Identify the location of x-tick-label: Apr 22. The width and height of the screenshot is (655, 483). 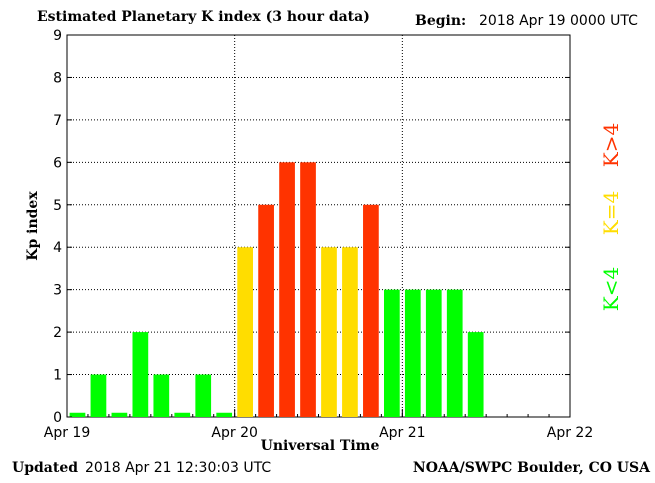
(570, 433).